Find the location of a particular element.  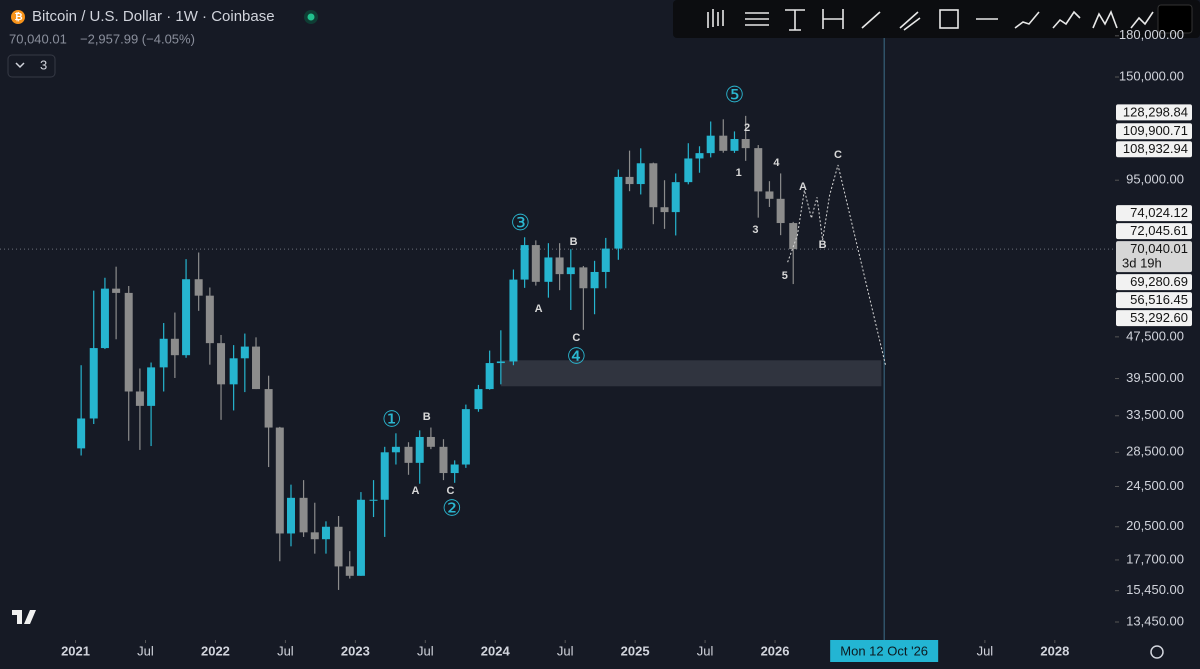

price-change: −2,957.99 (−4.05%) is located at coordinates (137, 38).